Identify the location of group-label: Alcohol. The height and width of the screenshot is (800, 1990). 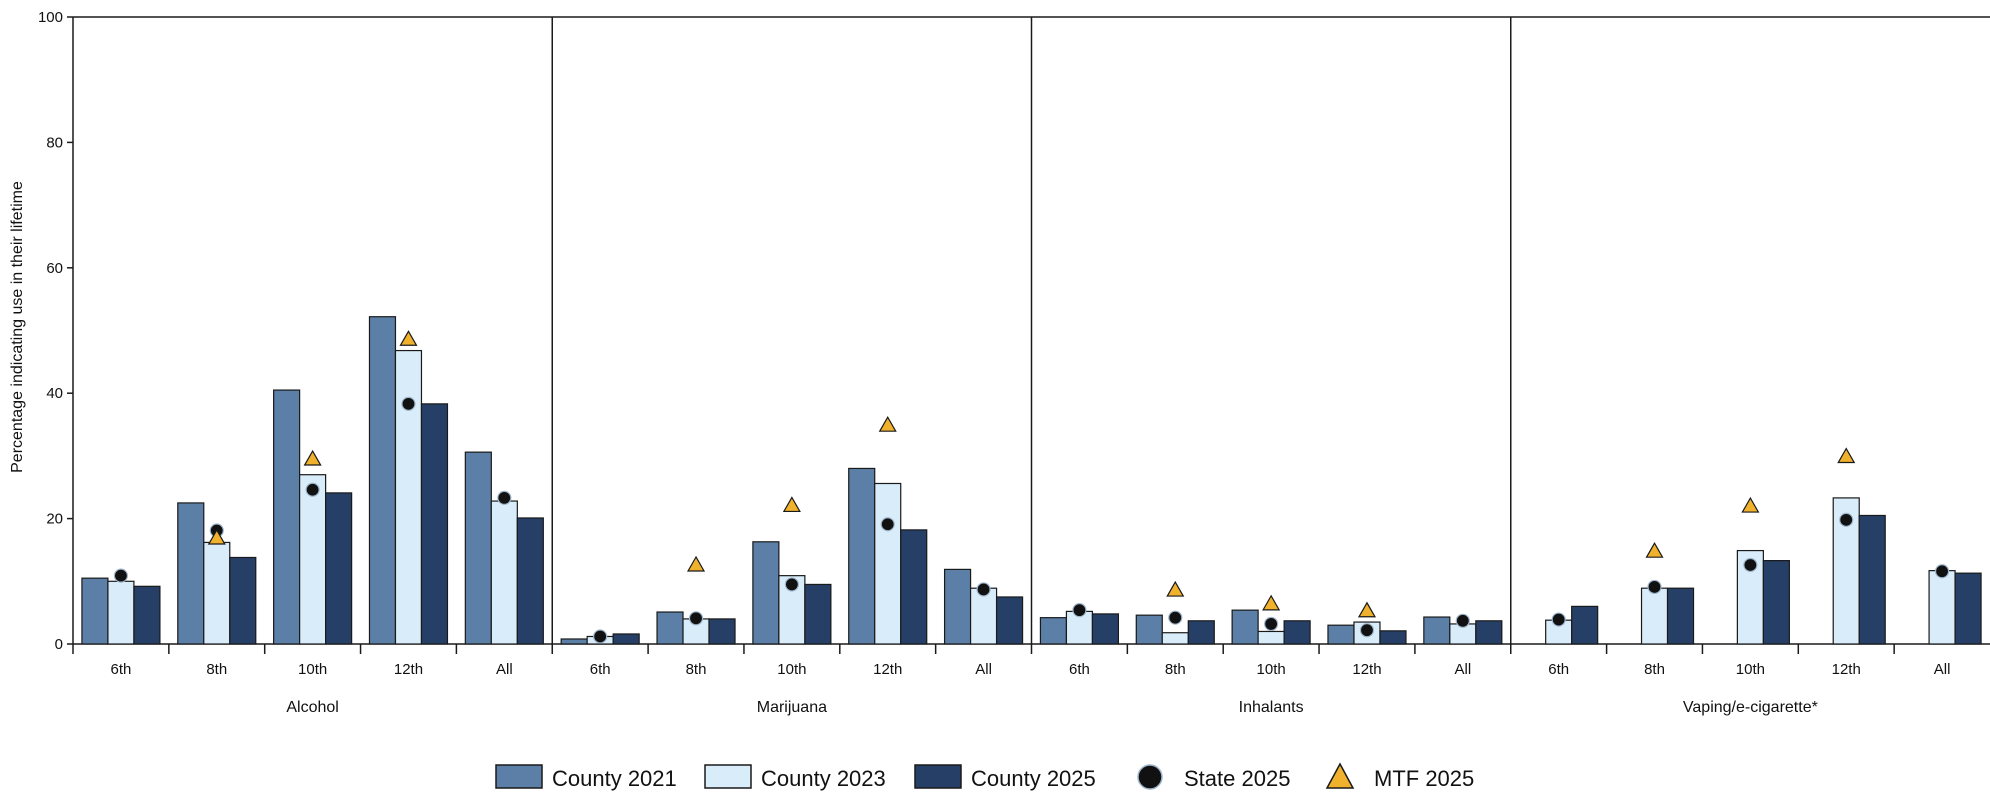
(312, 707).